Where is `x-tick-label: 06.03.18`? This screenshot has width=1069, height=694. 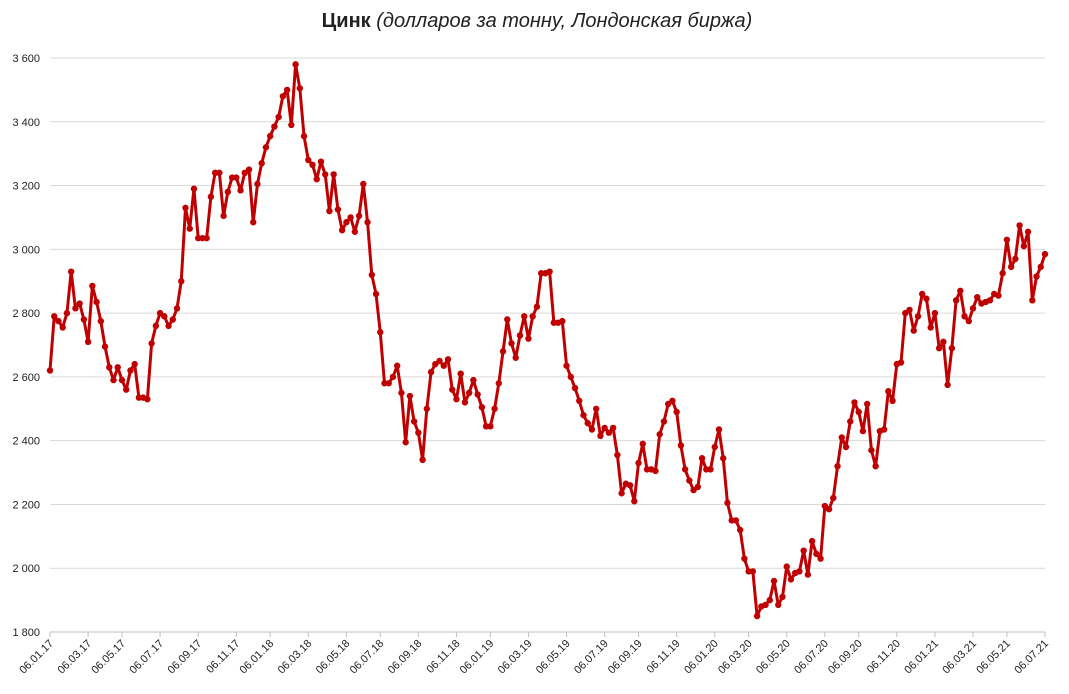 x-tick-label: 06.03.18 is located at coordinates (295, 657).